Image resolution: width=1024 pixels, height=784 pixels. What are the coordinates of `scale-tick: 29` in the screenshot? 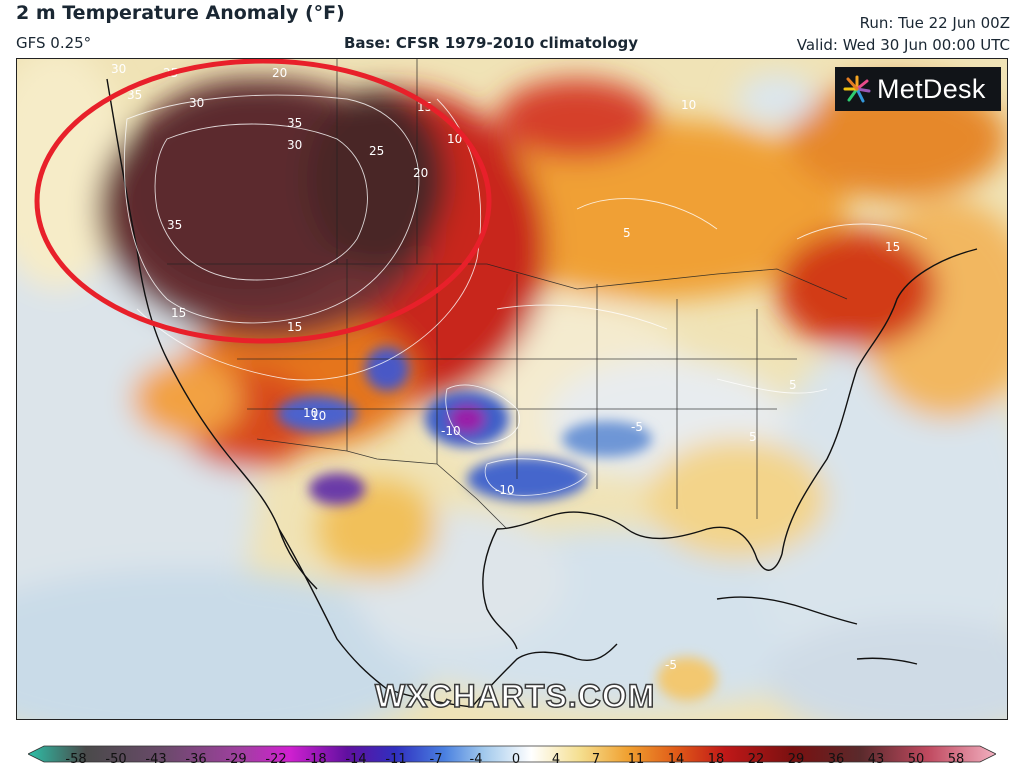 It's located at (796, 759).